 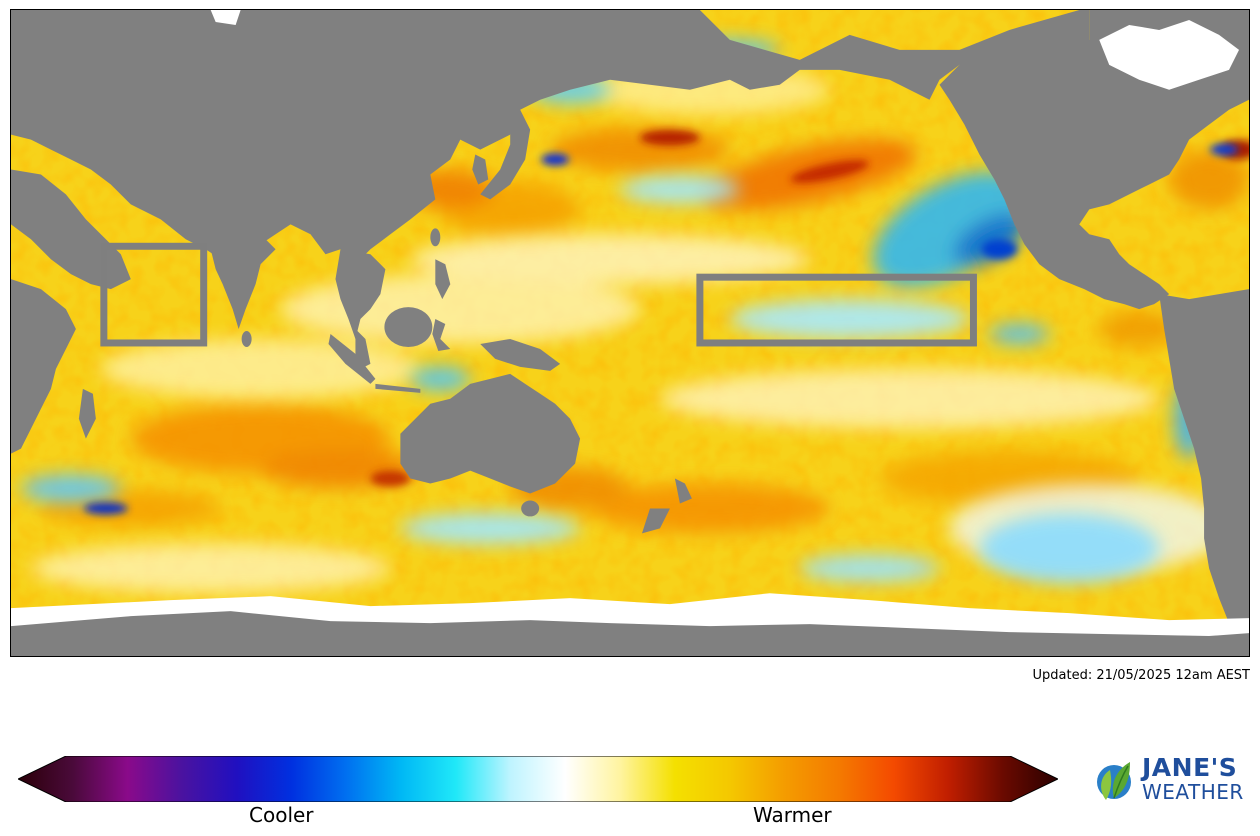 I want to click on land-new-zealand, so click(x=683, y=491).